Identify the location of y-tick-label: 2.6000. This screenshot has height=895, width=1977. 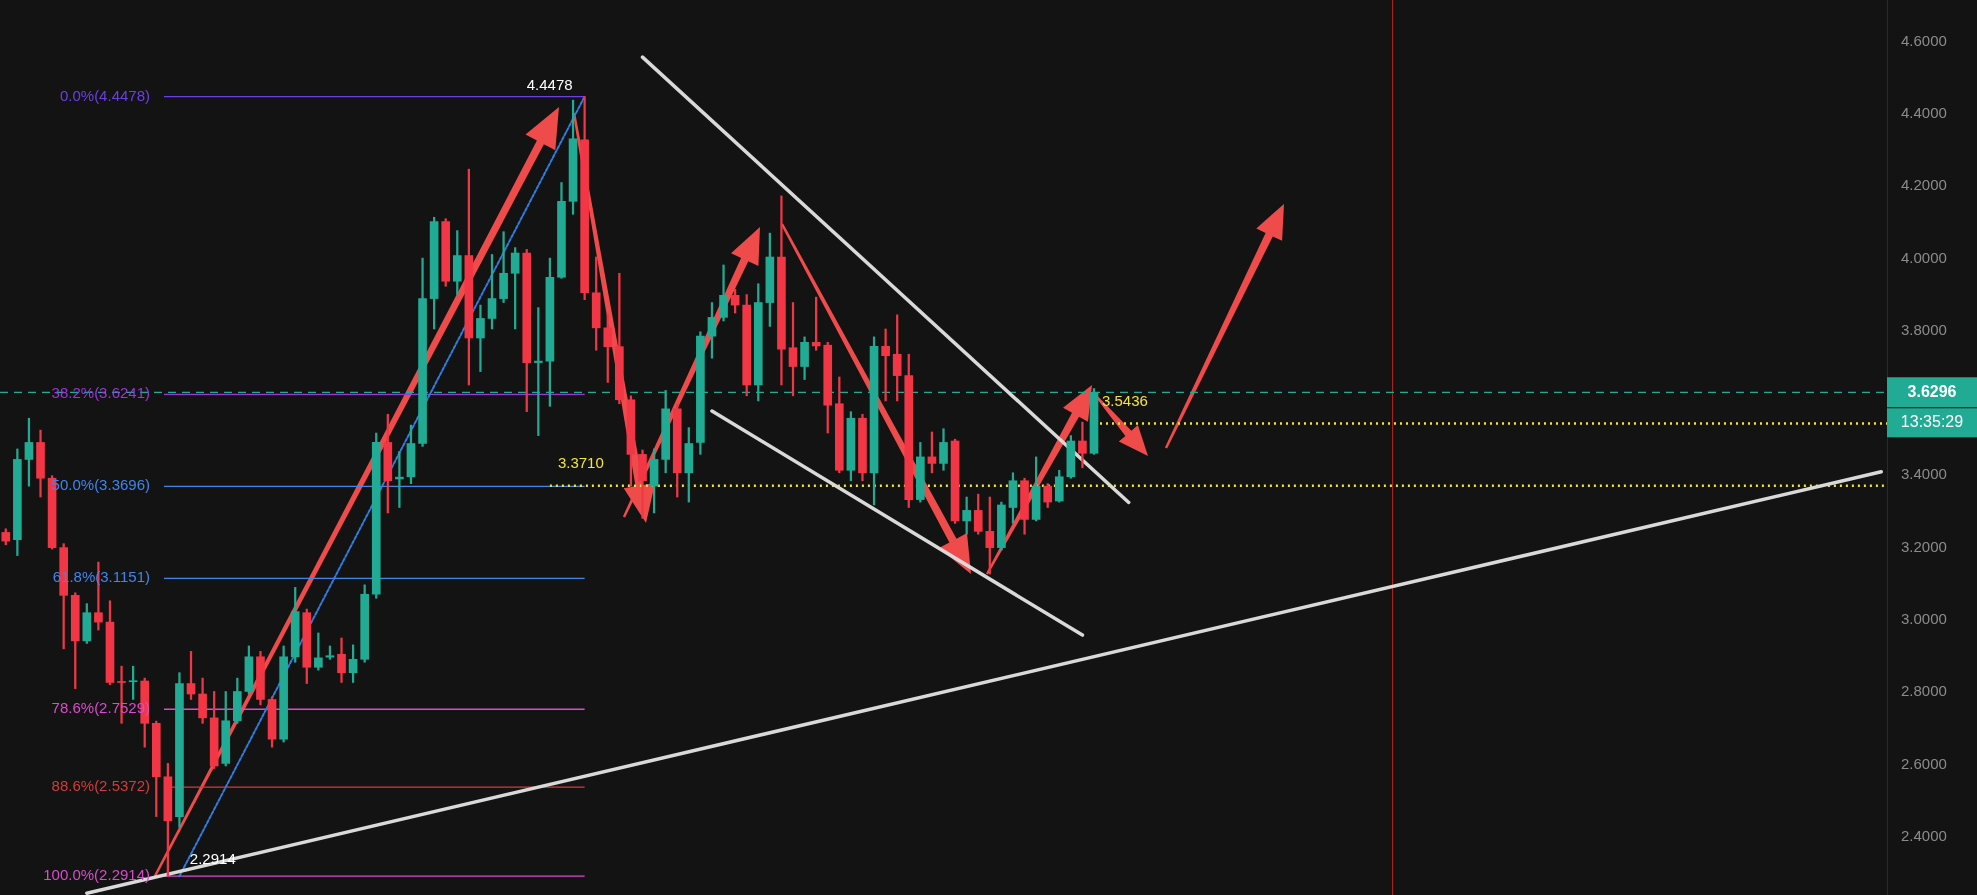
(1924, 763).